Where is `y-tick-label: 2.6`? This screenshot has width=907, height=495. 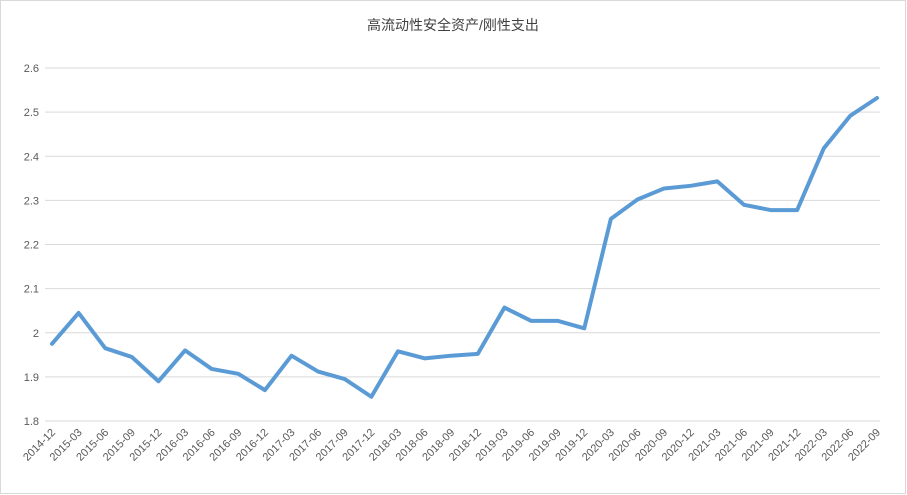
y-tick-label: 2.6 is located at coordinates (31, 69).